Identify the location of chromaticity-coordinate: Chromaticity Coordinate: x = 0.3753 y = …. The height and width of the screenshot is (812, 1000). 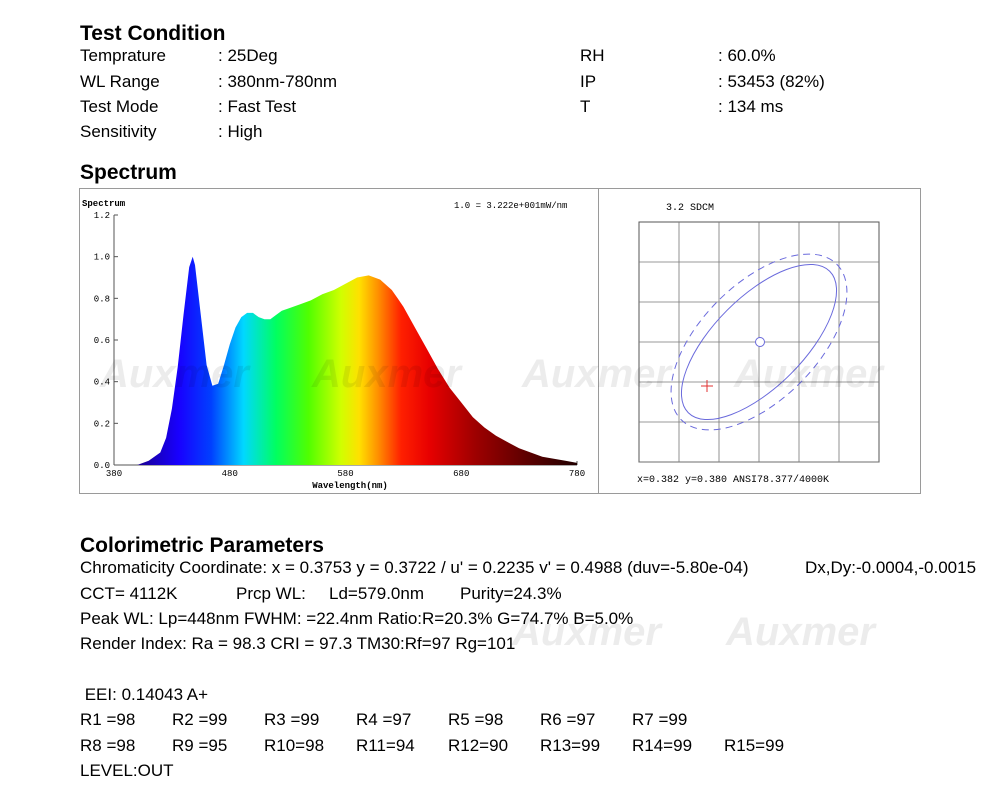
(414, 567).